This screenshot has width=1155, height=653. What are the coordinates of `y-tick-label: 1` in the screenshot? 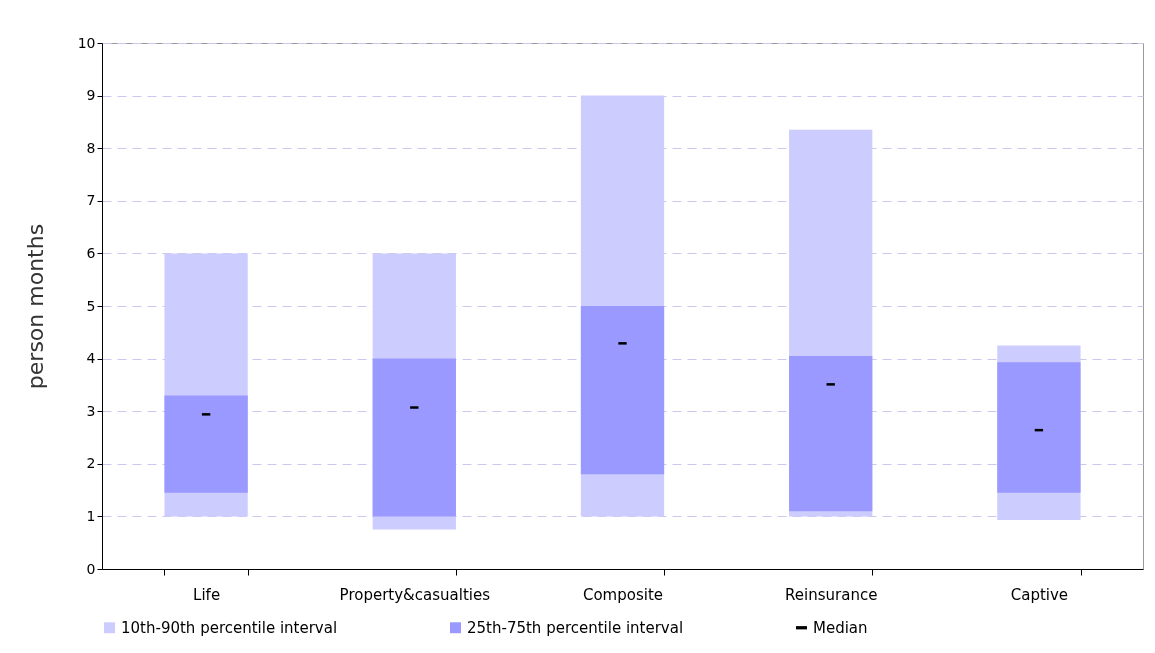 It's located at (91, 515).